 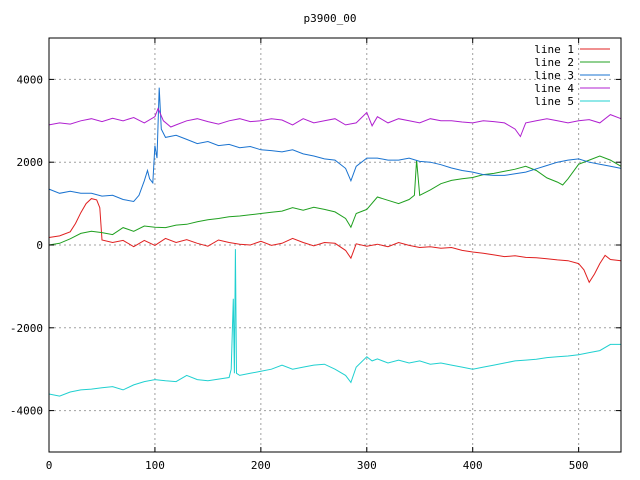 What do you see at coordinates (579, 465) in the screenshot?
I see `x-tick-label: 500` at bounding box center [579, 465].